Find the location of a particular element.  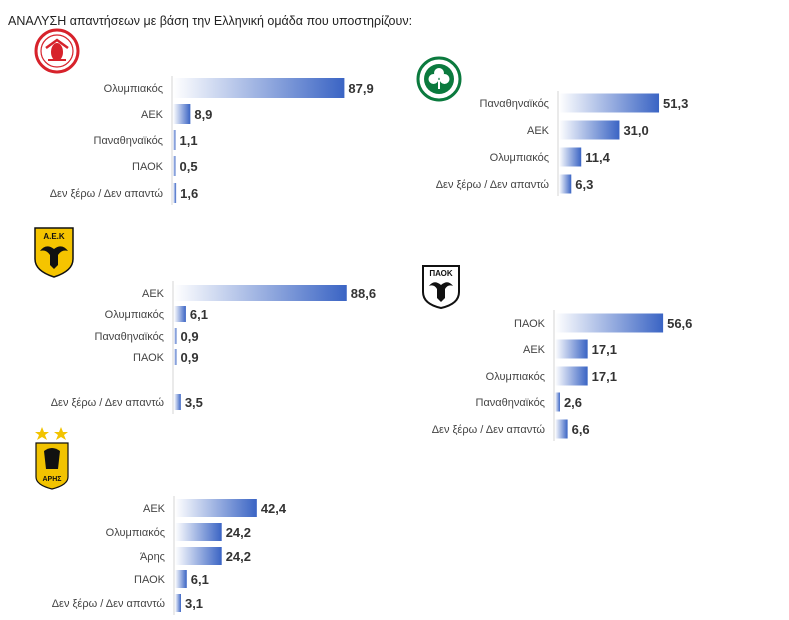

value-label: 1,6 is located at coordinates (189, 193).